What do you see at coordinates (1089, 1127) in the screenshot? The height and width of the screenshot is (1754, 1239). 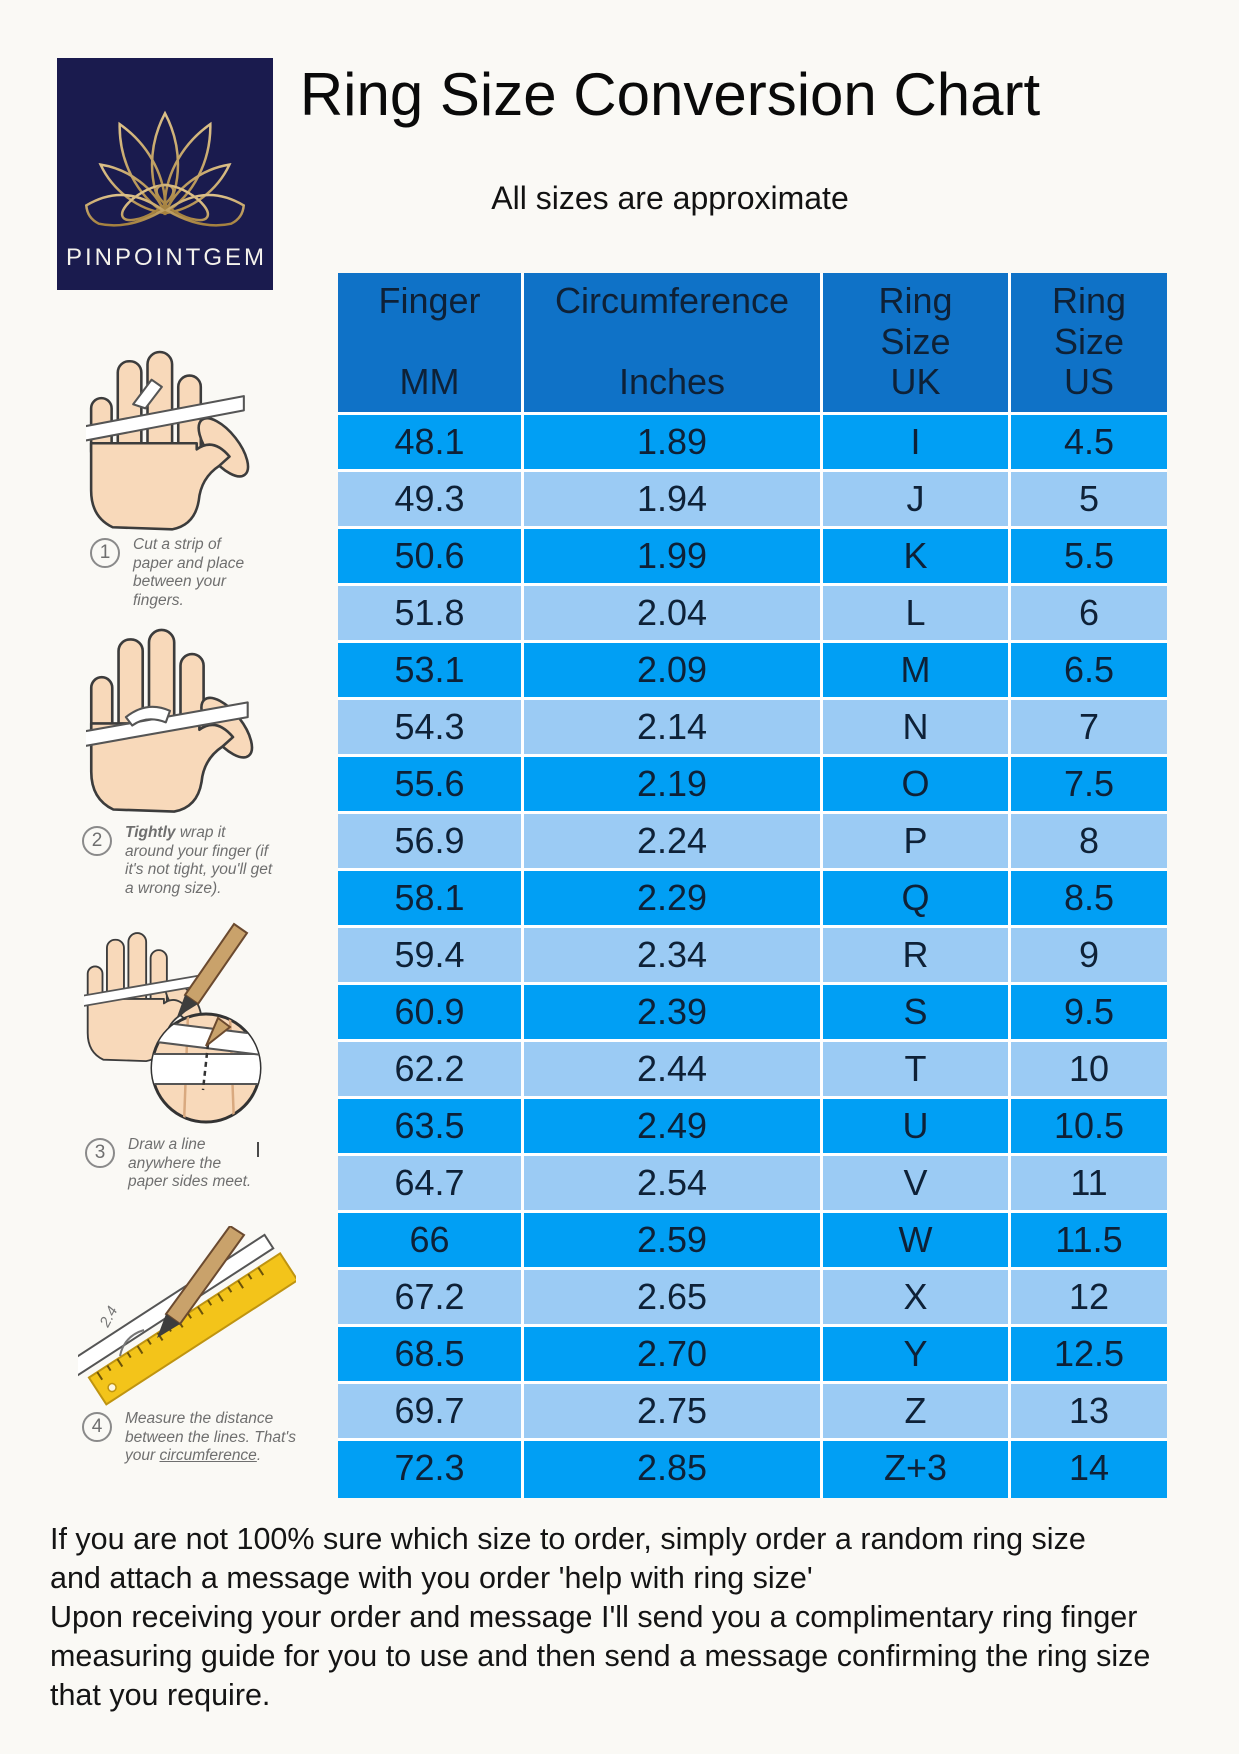 I see `cell-us: 10.5` at bounding box center [1089, 1127].